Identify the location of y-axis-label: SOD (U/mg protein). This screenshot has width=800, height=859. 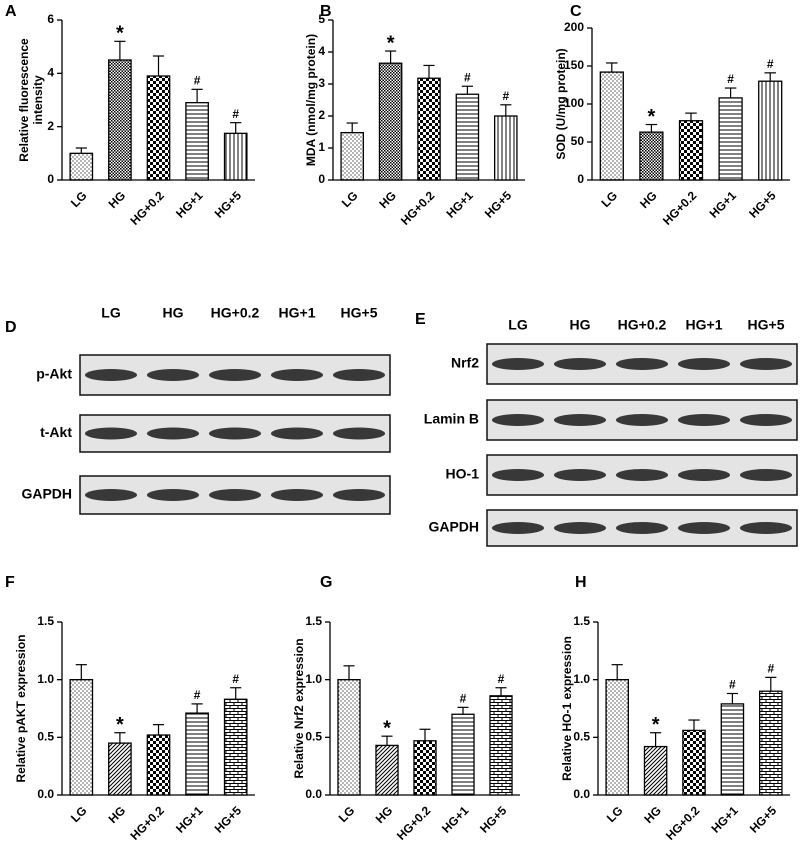
(561, 103).